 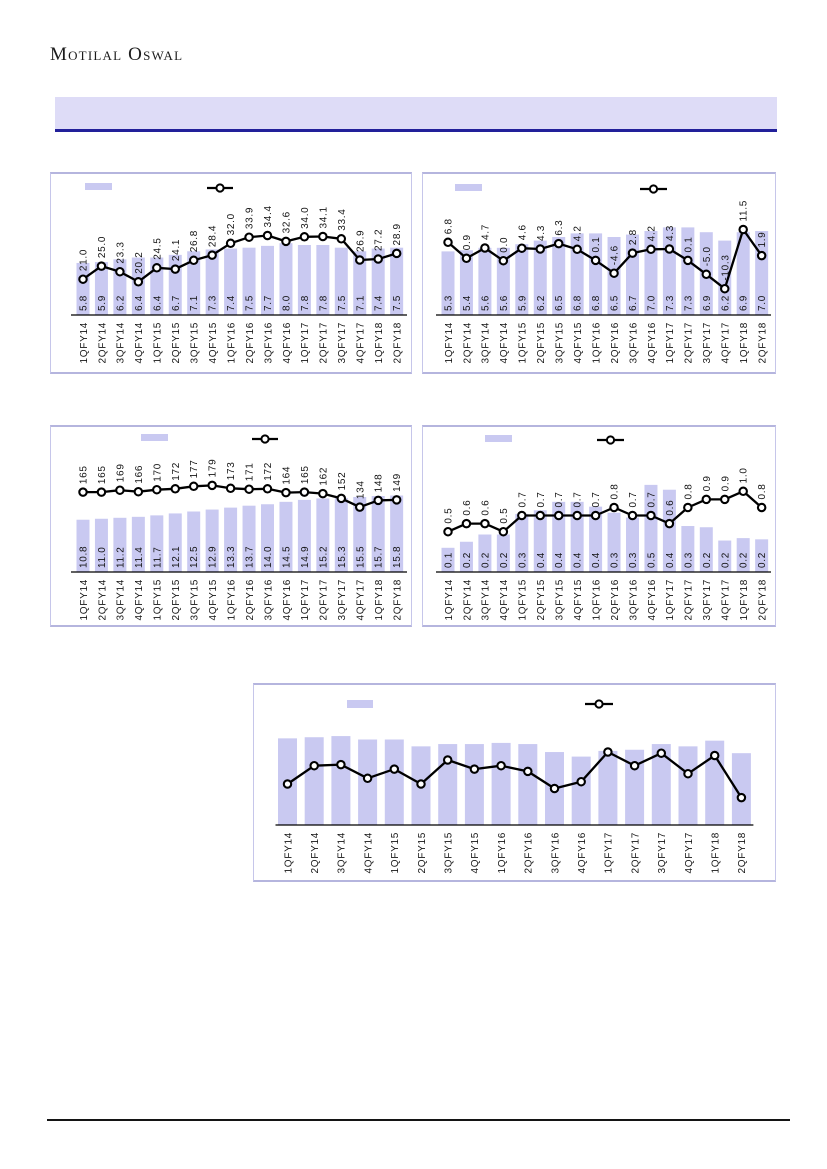 I want to click on line-value-label: 0.7, so click(x=578, y=500).